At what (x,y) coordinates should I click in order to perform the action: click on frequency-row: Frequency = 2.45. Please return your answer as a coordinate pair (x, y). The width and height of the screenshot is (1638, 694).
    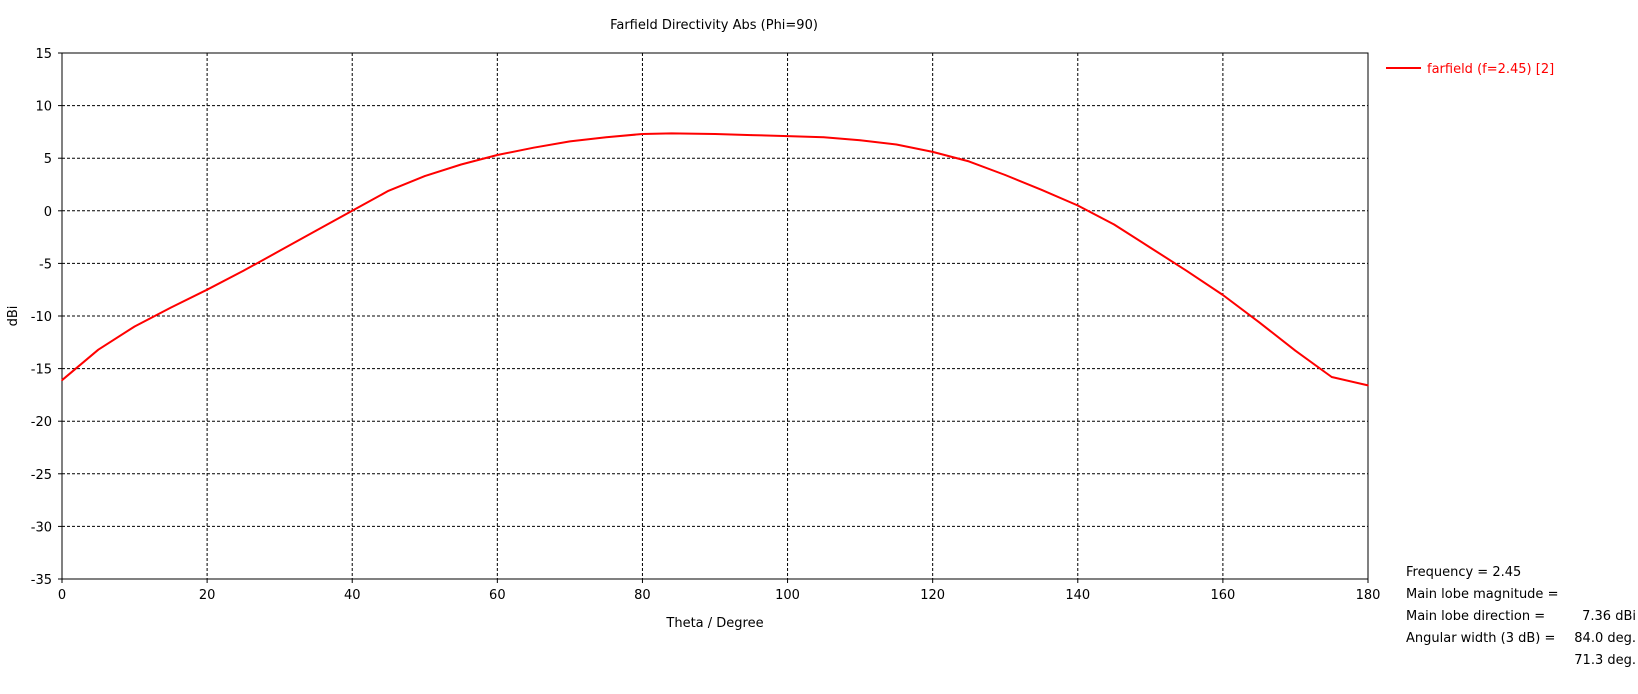
    Looking at the image, I should click on (1521, 560).